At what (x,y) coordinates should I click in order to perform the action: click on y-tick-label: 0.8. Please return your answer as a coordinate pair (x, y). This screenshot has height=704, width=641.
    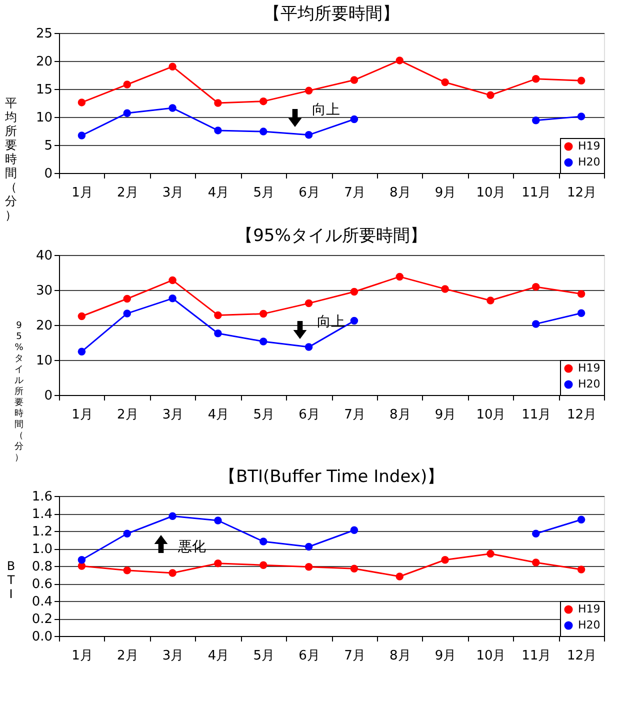
    Looking at the image, I should click on (42, 567).